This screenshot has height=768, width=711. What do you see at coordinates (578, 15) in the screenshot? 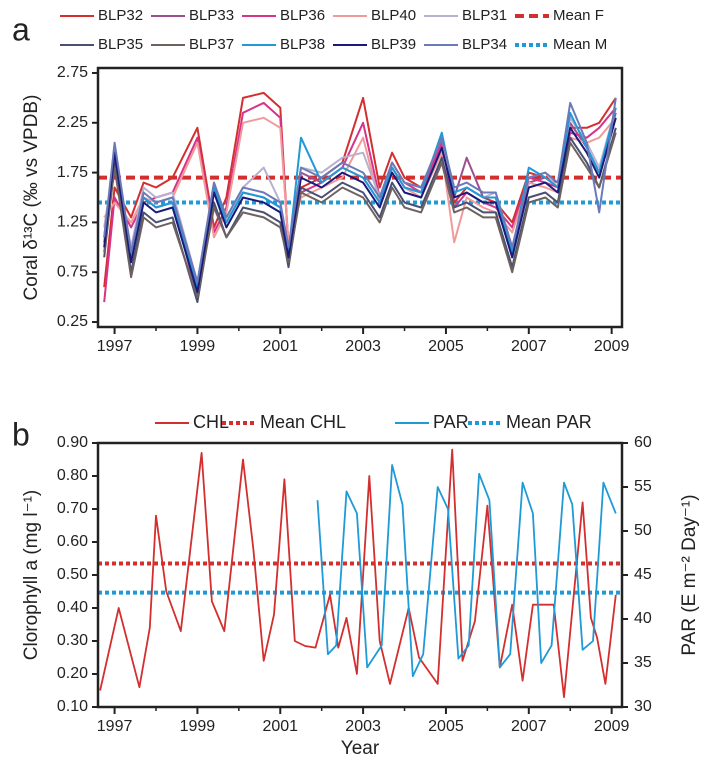
I see `legend-label: Mean F` at bounding box center [578, 15].